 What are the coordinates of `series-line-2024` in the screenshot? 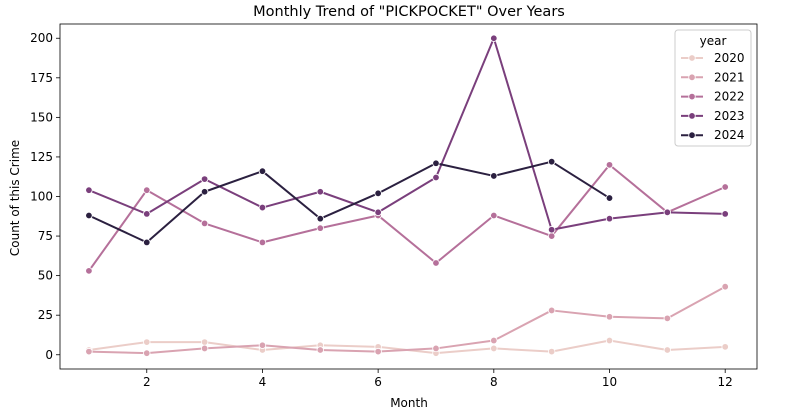 It's located at (349, 202).